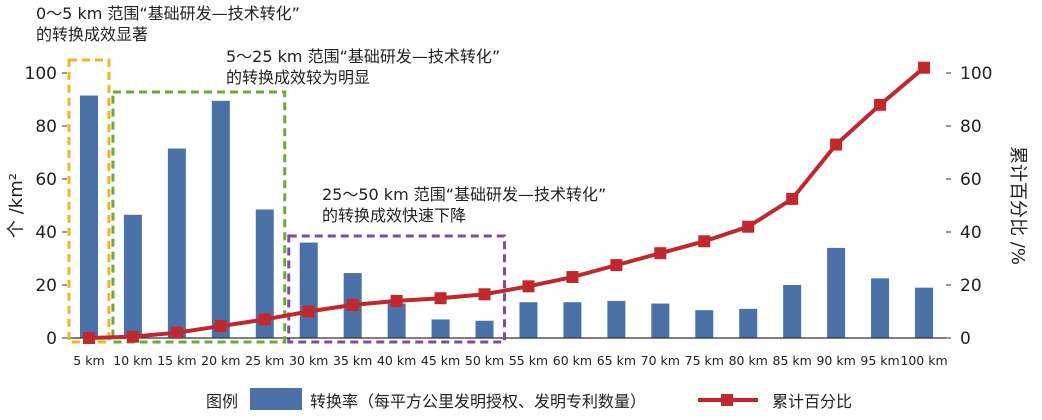 This screenshot has width=1042, height=420. I want to click on annotation-near-range-line1: 0～5 km 范围“基础研发—技术转化”, so click(168, 13).